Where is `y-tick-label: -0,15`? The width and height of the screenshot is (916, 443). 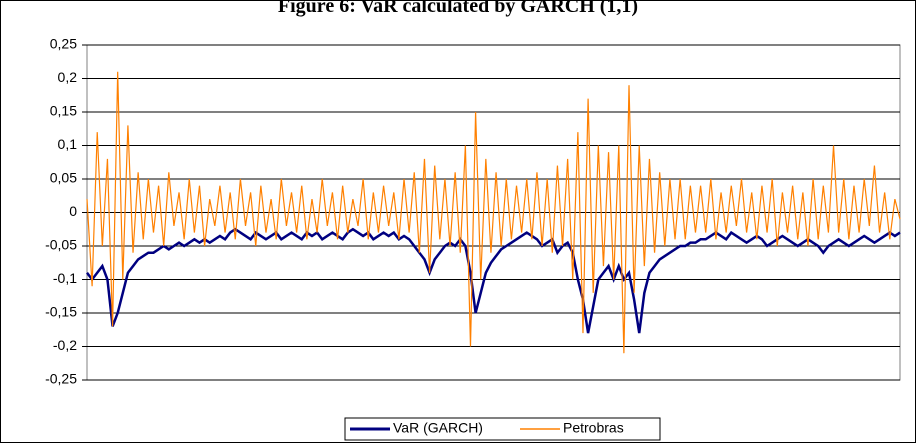 y-tick-label: -0,15 is located at coordinates (61, 312).